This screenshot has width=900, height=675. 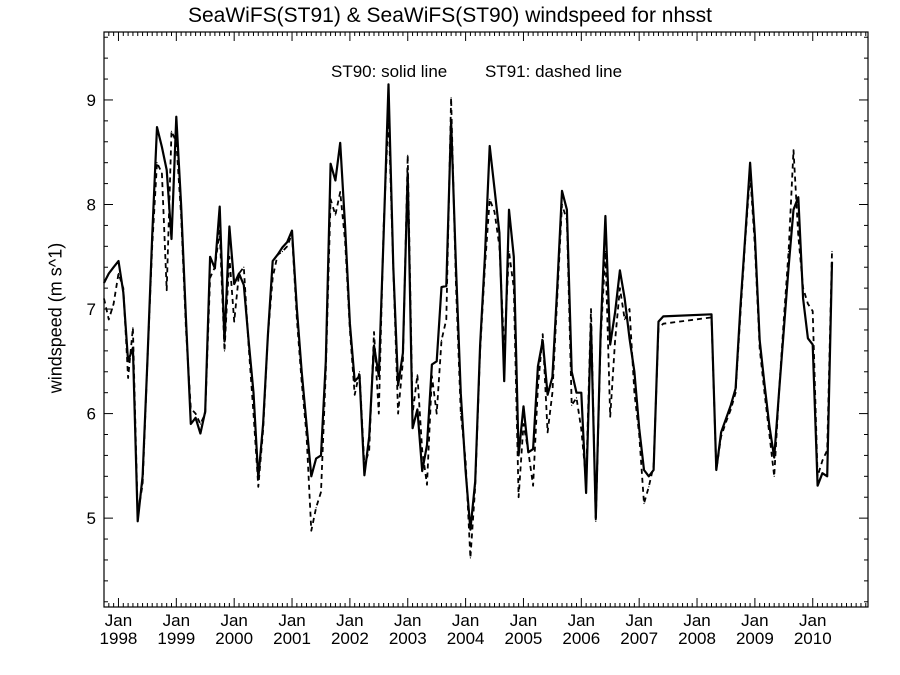 What do you see at coordinates (234, 638) in the screenshot?
I see `x-tick-year-label: 2000` at bounding box center [234, 638].